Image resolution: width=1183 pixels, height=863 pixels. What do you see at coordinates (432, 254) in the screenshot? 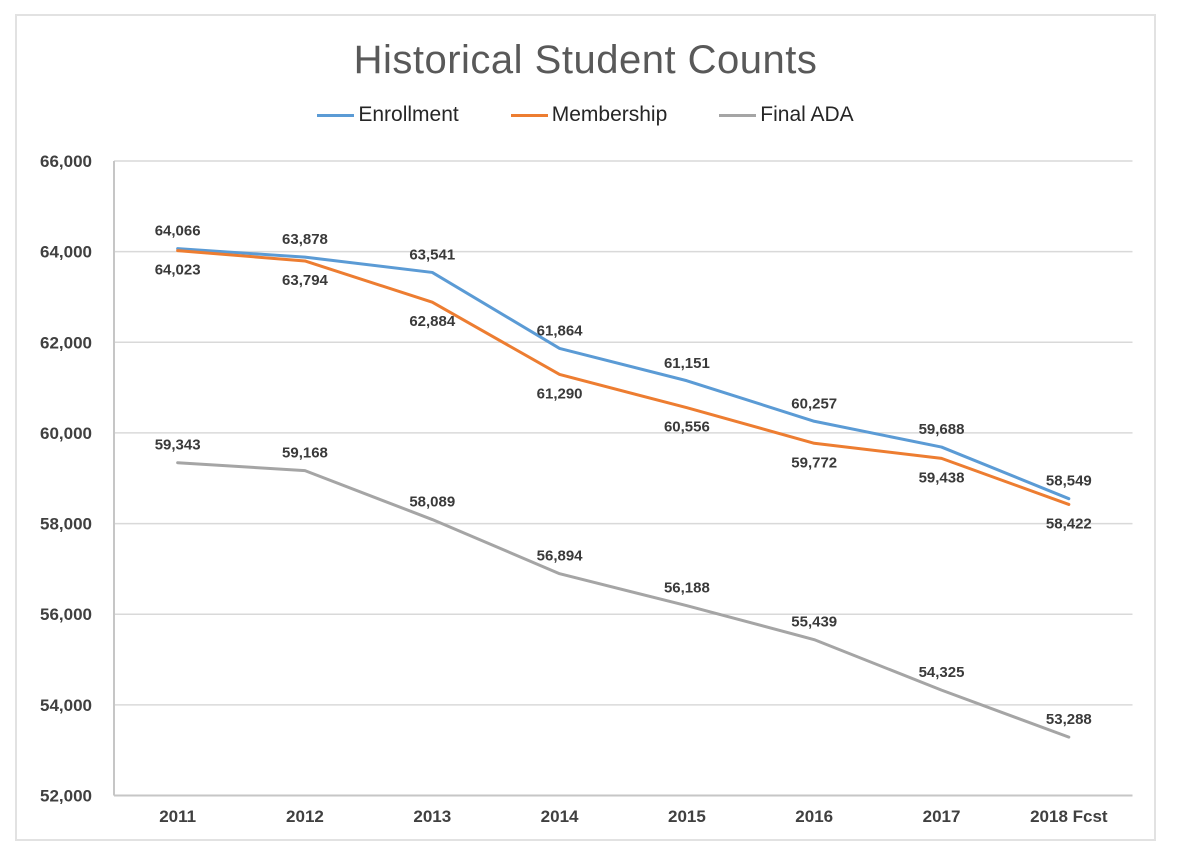
I see `data-label: 63,541` at bounding box center [432, 254].